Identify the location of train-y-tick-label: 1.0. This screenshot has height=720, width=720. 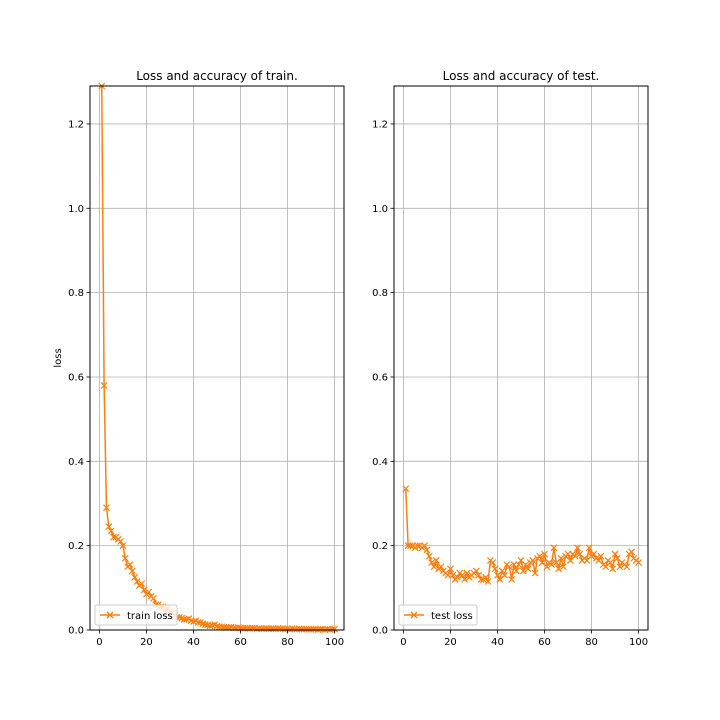
(76, 209).